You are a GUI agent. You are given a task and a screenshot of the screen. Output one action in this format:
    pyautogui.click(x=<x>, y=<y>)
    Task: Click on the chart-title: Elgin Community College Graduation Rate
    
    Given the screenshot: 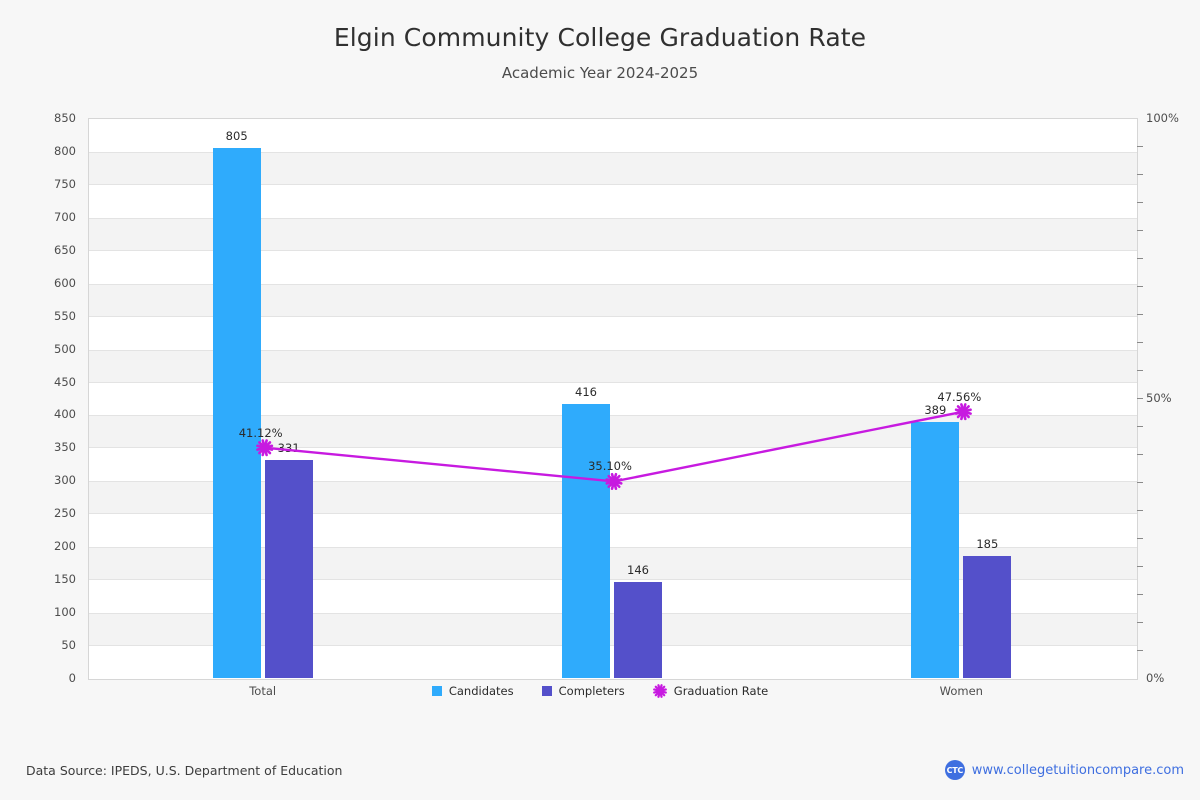 What is the action you would take?
    pyautogui.click(x=600, y=37)
    